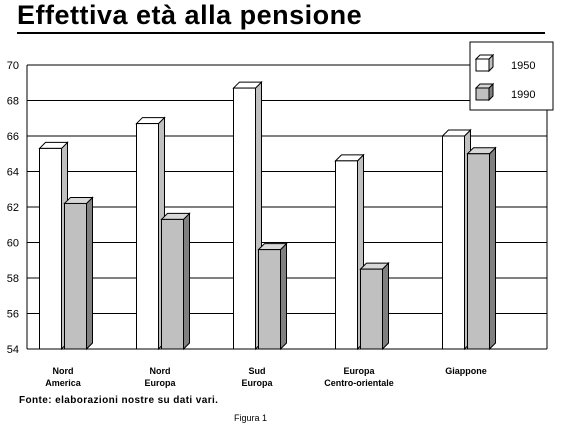 The image size is (564, 427). I want to click on legend-label: 1990, so click(523, 95).